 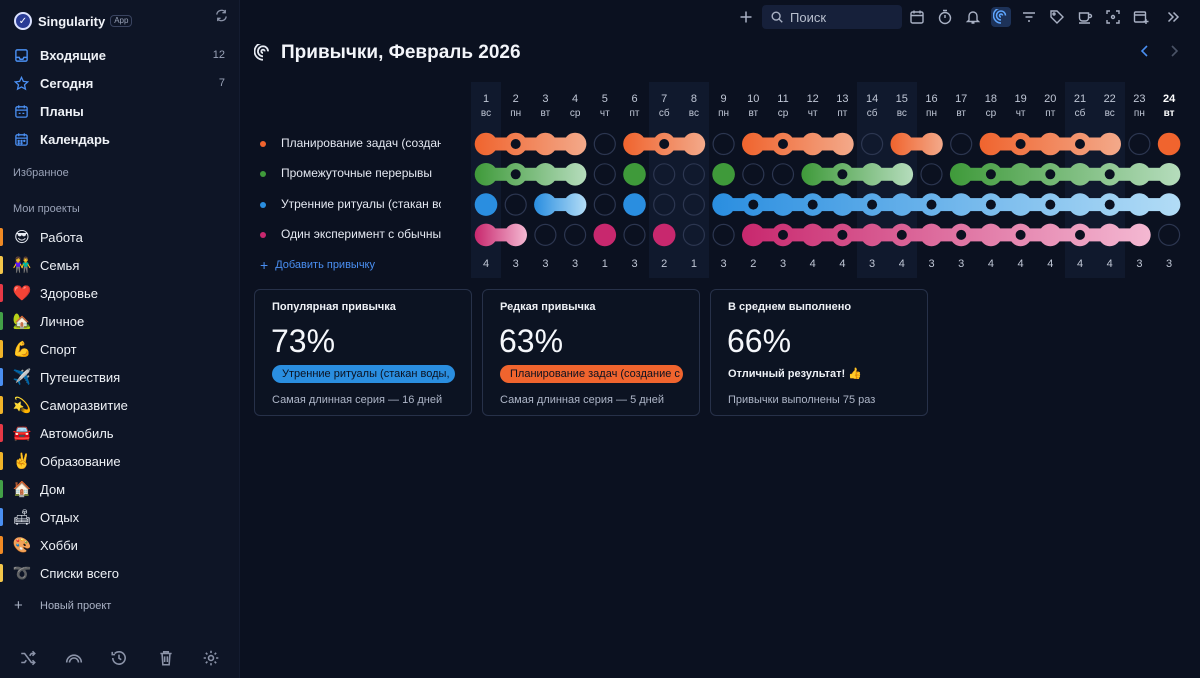 What do you see at coordinates (120, 545) in the screenshot?
I see `project-item: 🎨 Хобби` at bounding box center [120, 545].